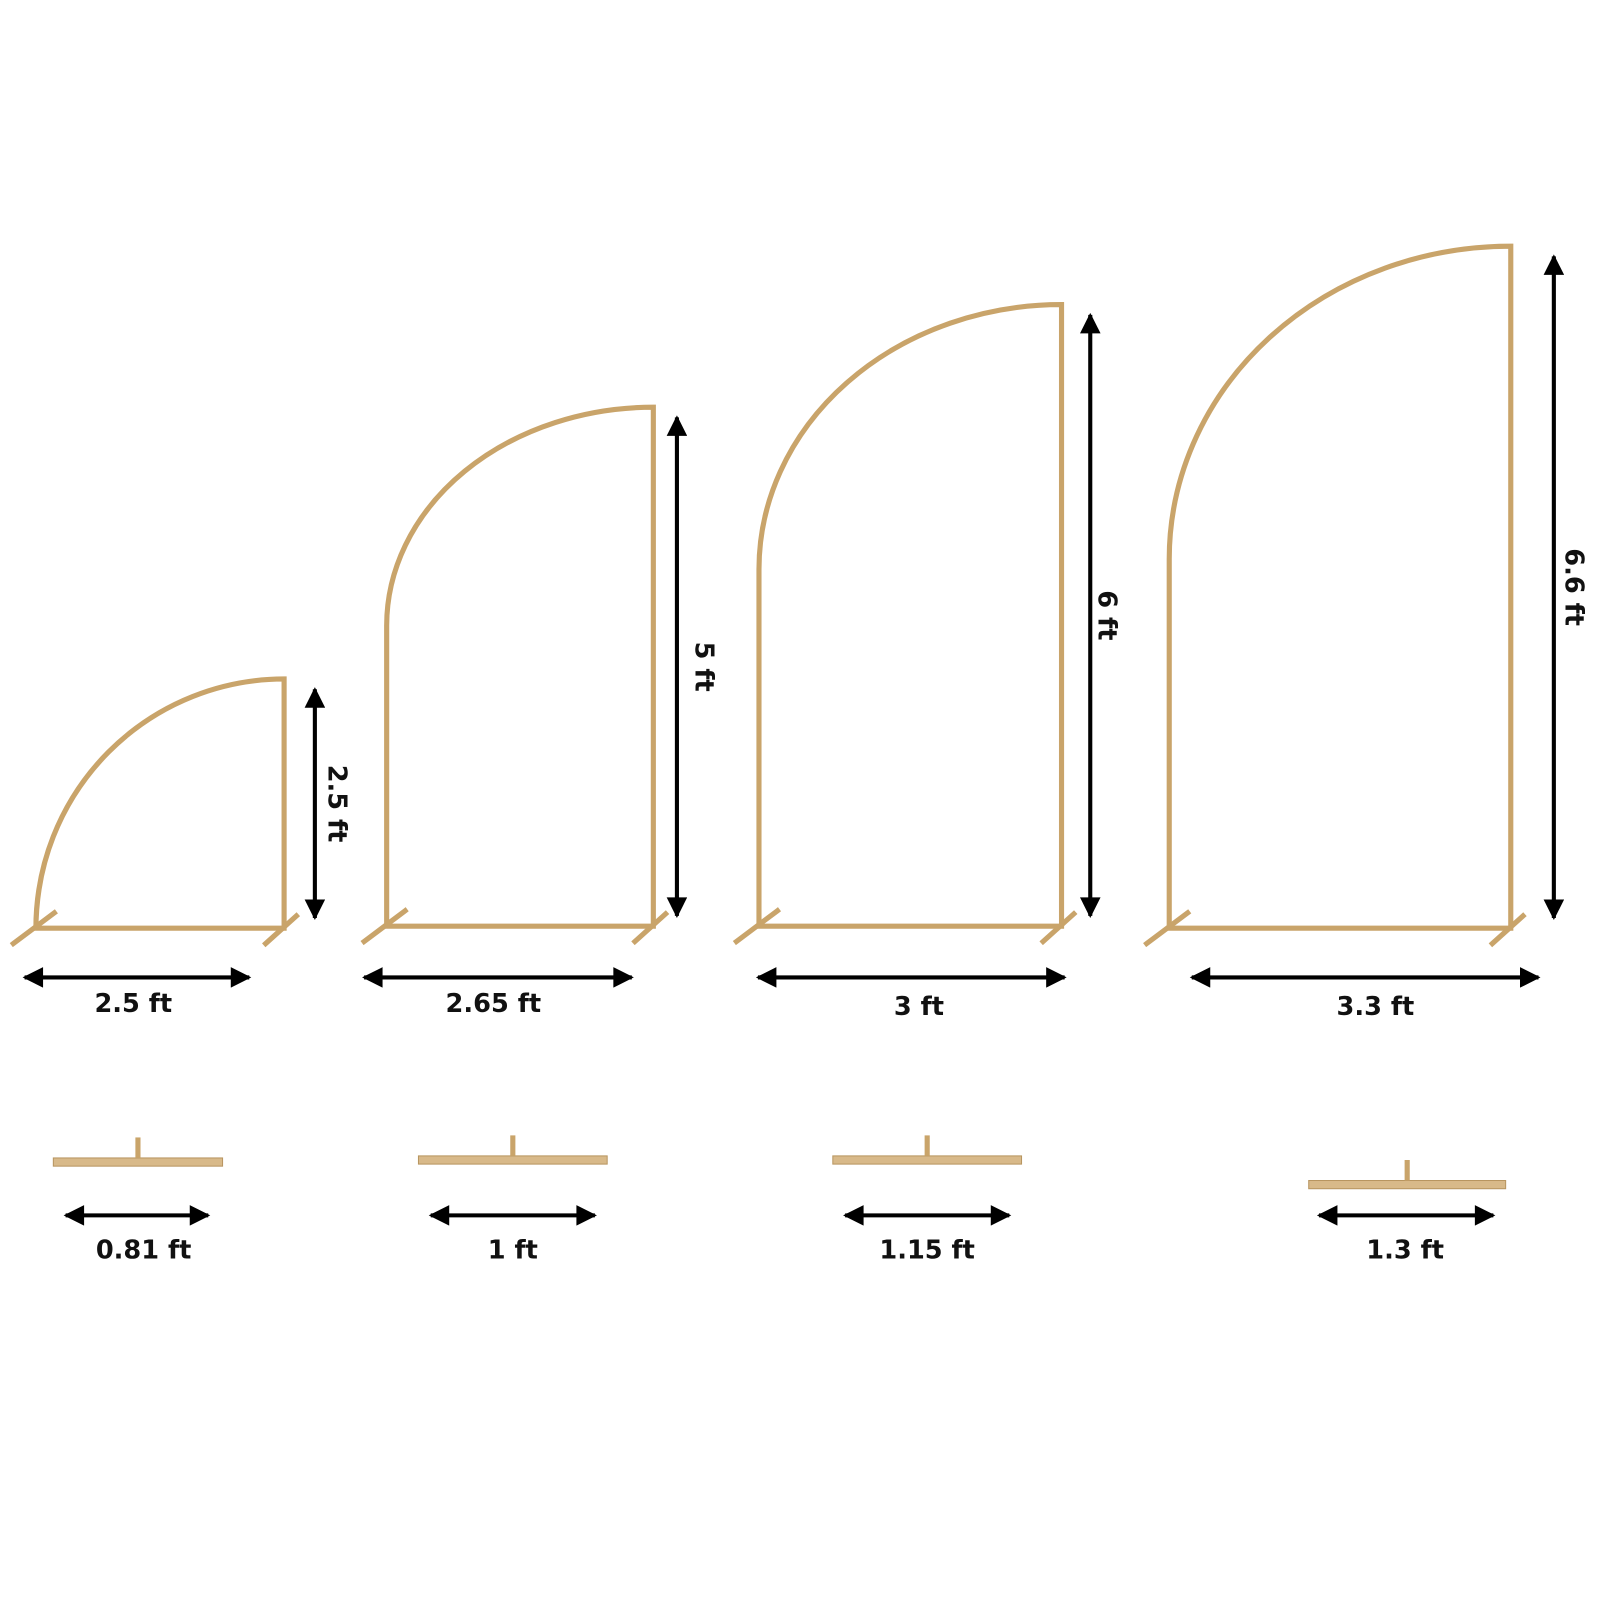 The image size is (1600, 1600). What do you see at coordinates (494, 1004) in the screenshot?
I see `width-label: 2.65 ft` at bounding box center [494, 1004].